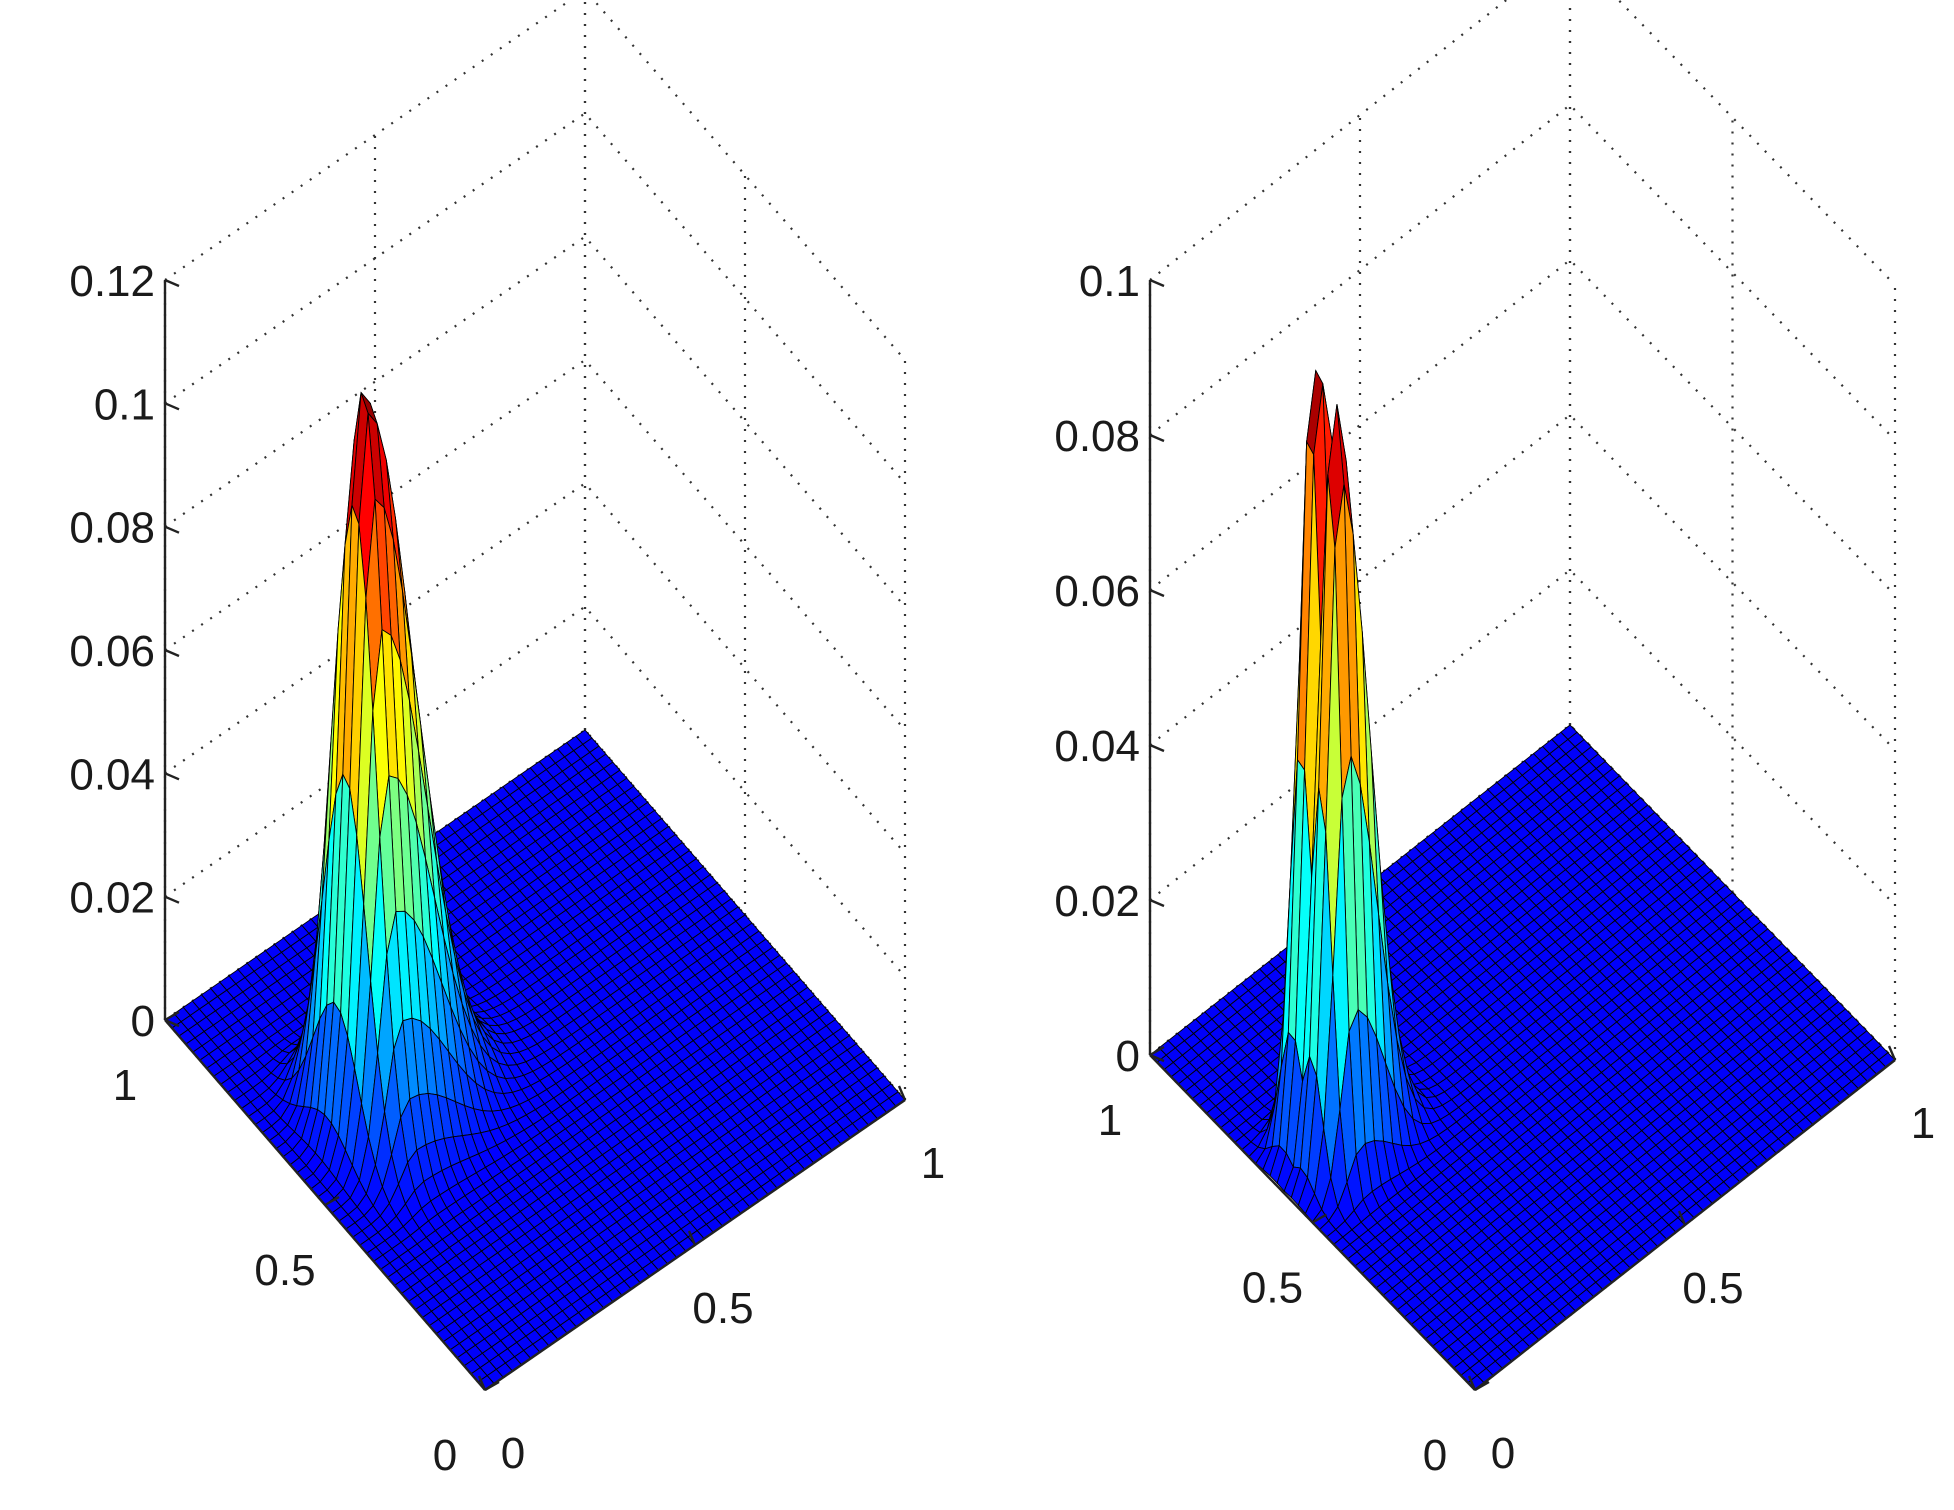  Describe the element at coordinates (112, 281) in the screenshot. I see `z-tick-label: 0.12` at that location.